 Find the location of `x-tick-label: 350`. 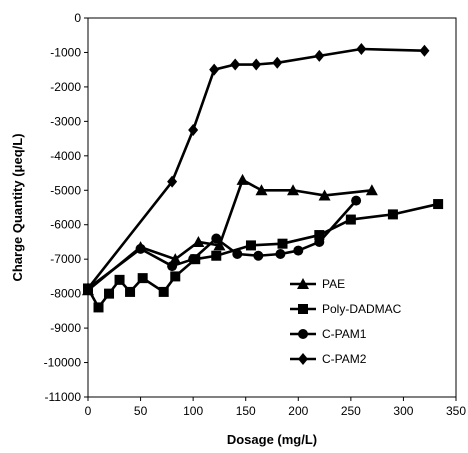

x-tick-label: 350 is located at coordinates (456, 411).